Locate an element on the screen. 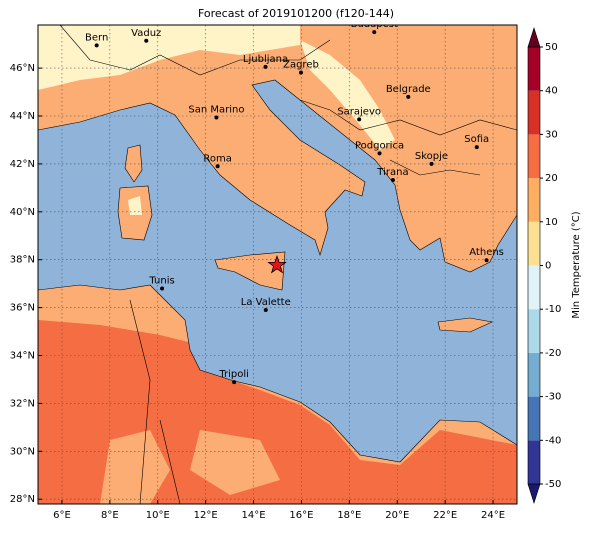  y-tick-label: 44°N is located at coordinates (22, 116).